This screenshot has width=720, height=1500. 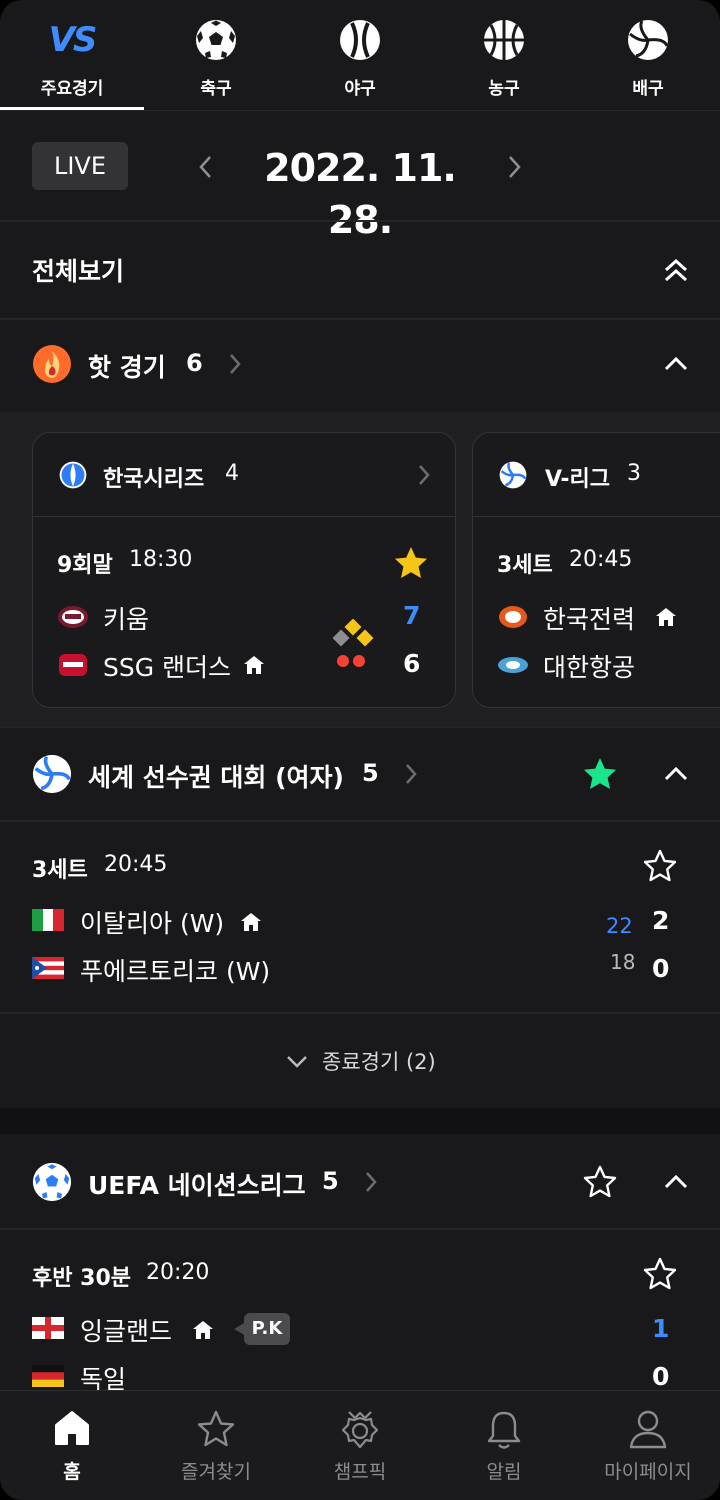 I want to click on set-score: 22, so click(x=619, y=926).